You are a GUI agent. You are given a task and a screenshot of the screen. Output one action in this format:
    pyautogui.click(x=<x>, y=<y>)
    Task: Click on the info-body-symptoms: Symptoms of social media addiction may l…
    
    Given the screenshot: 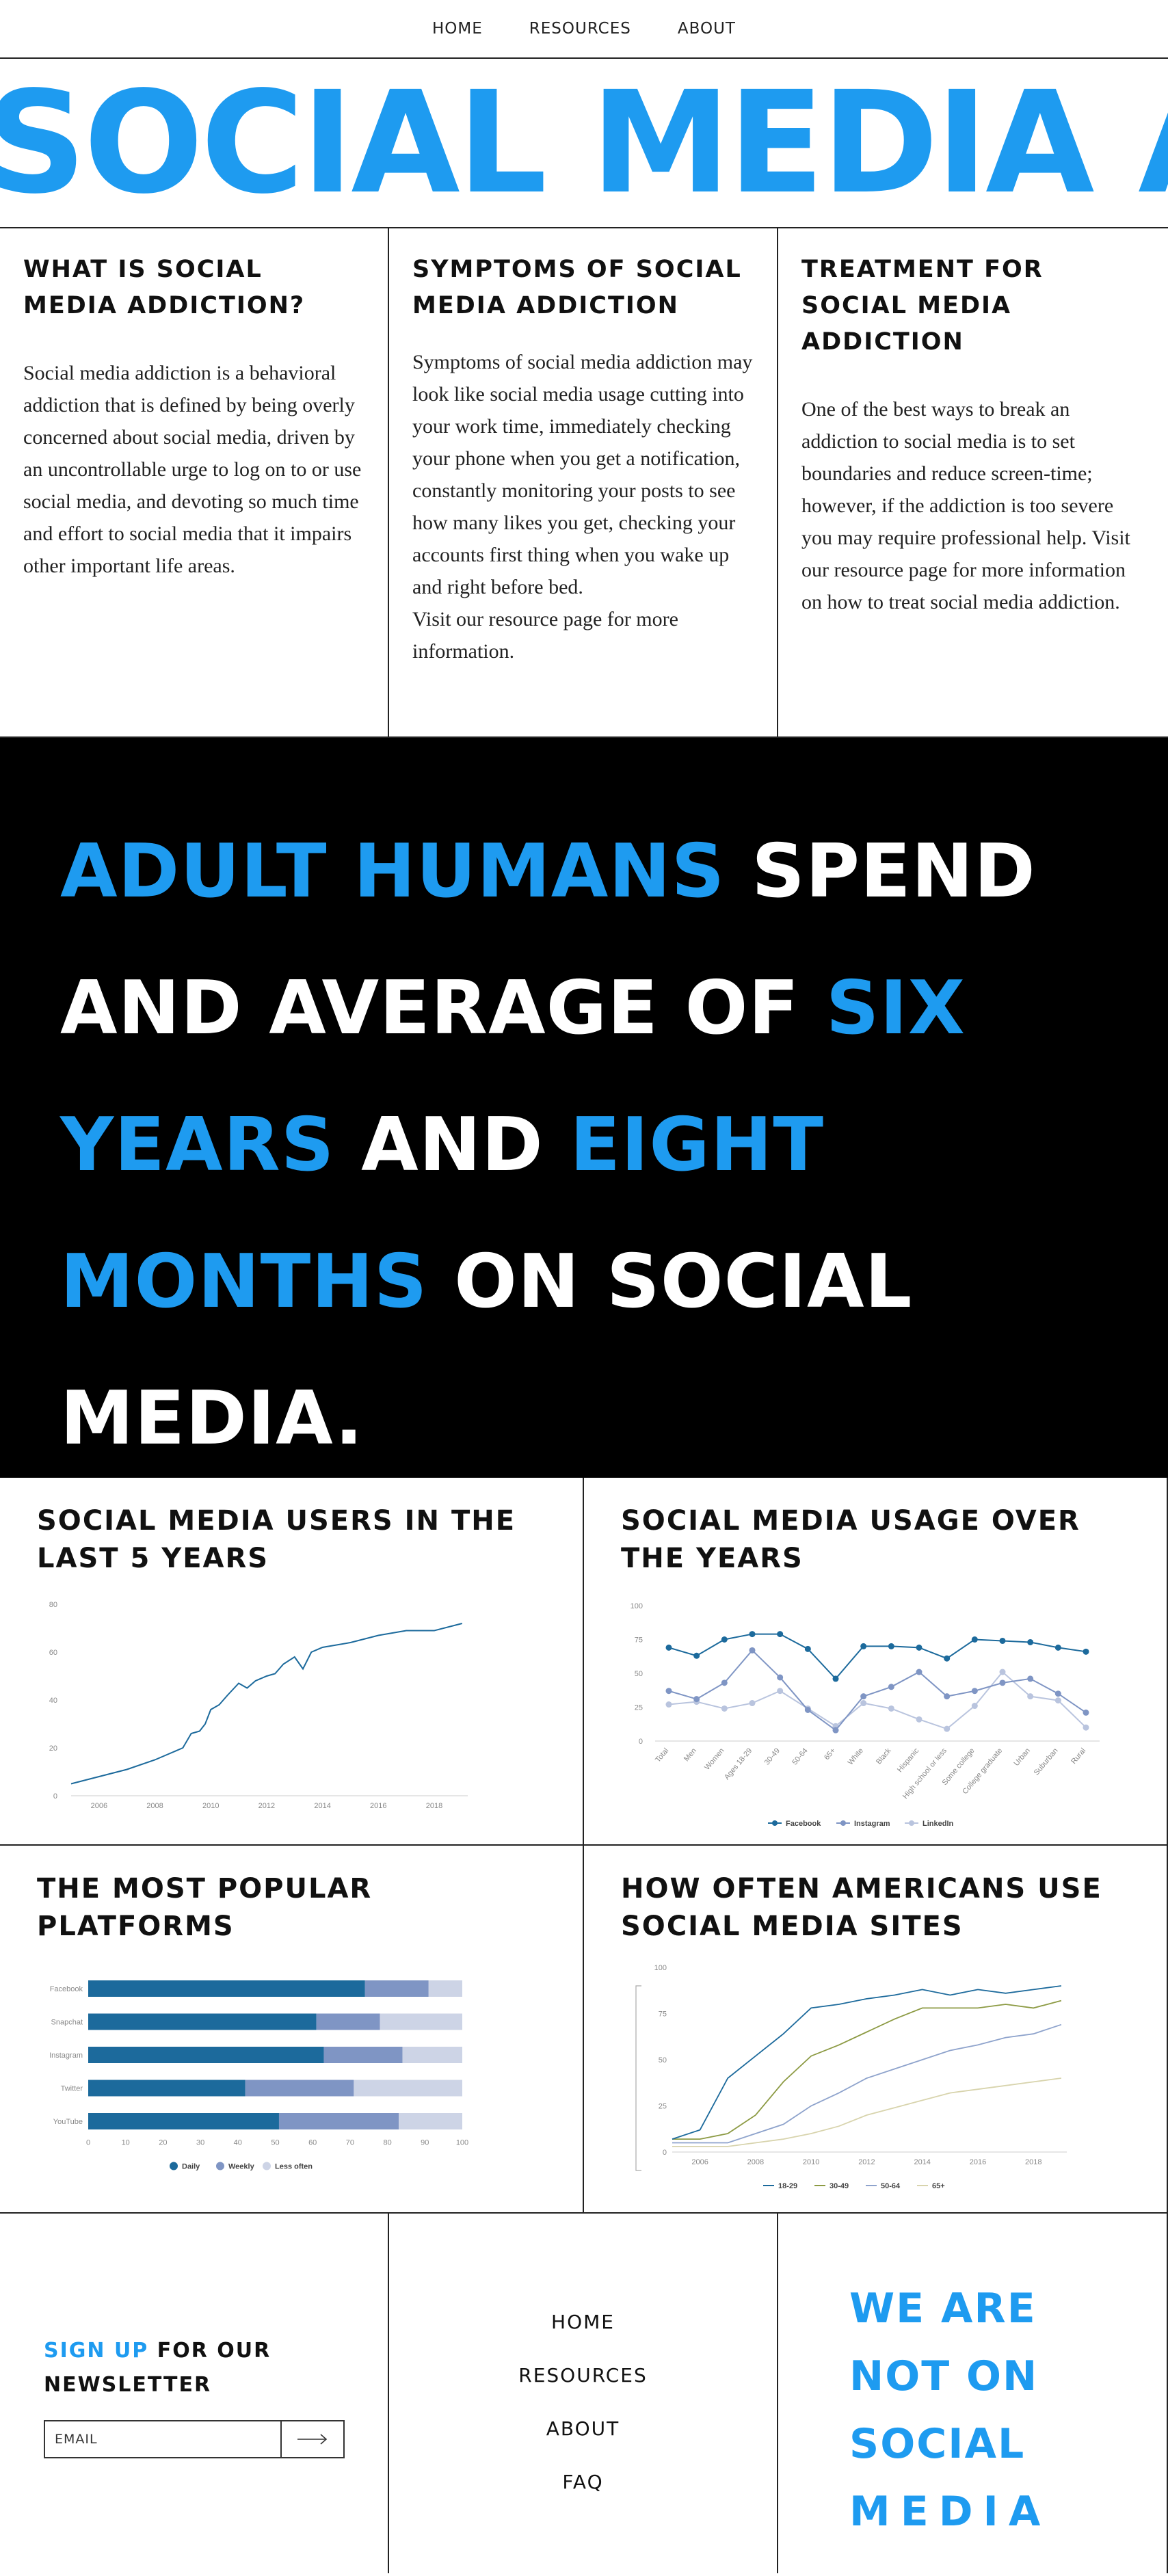 What is the action you would take?
    pyautogui.click(x=582, y=474)
    